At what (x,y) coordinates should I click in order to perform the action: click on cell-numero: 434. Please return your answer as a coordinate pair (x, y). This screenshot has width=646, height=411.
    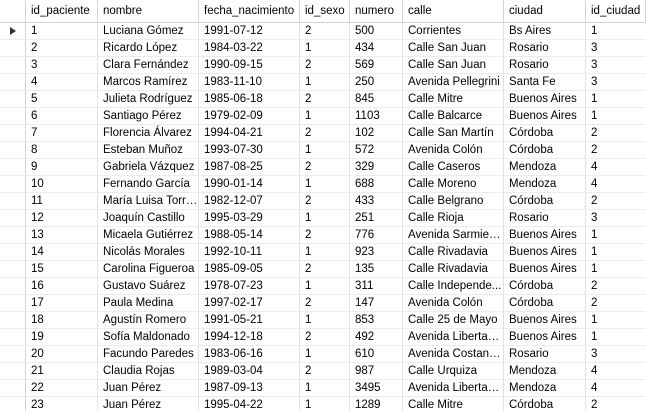
    Looking at the image, I should click on (376, 48).